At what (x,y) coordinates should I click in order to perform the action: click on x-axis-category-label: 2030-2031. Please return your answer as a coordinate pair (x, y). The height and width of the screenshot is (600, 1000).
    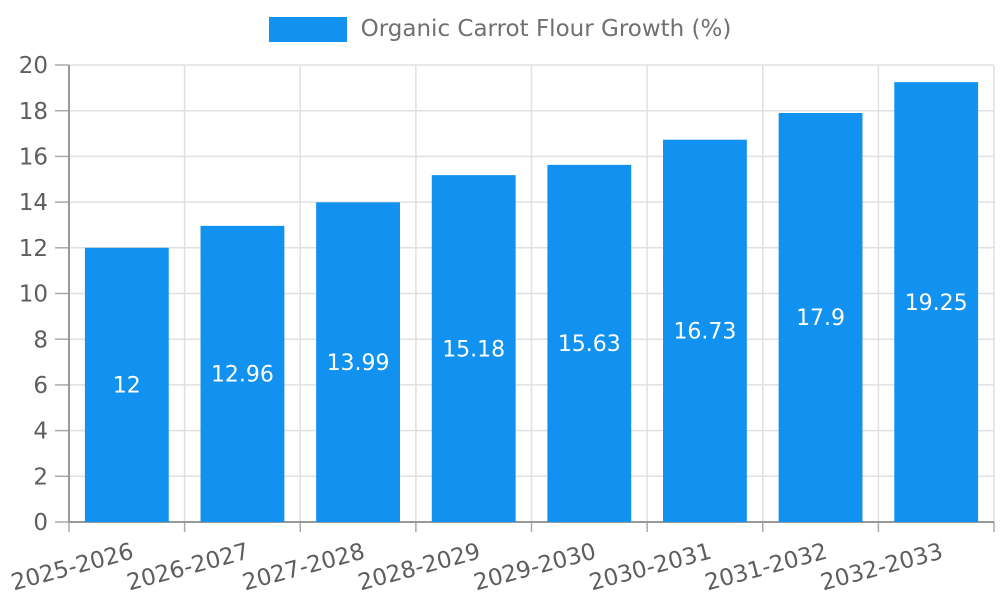
    Looking at the image, I should click on (651, 568).